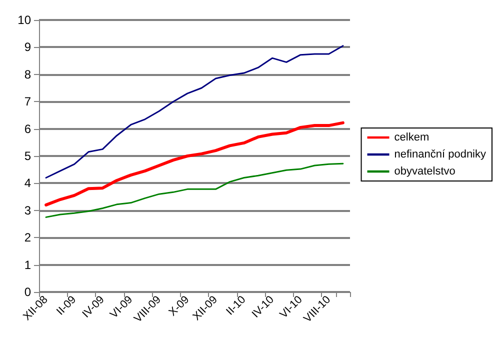 Image resolution: width=500 pixels, height=341 pixels. I want to click on legend-label: nefinanční podniky, so click(440, 154).